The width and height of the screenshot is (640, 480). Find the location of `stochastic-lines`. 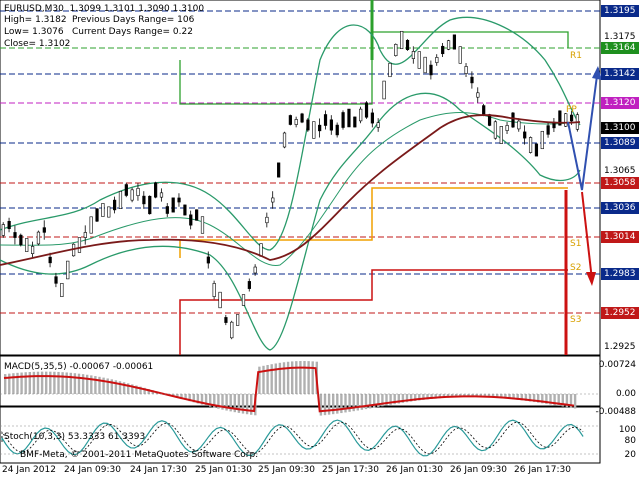

stochastic-lines is located at coordinates (300, 438).